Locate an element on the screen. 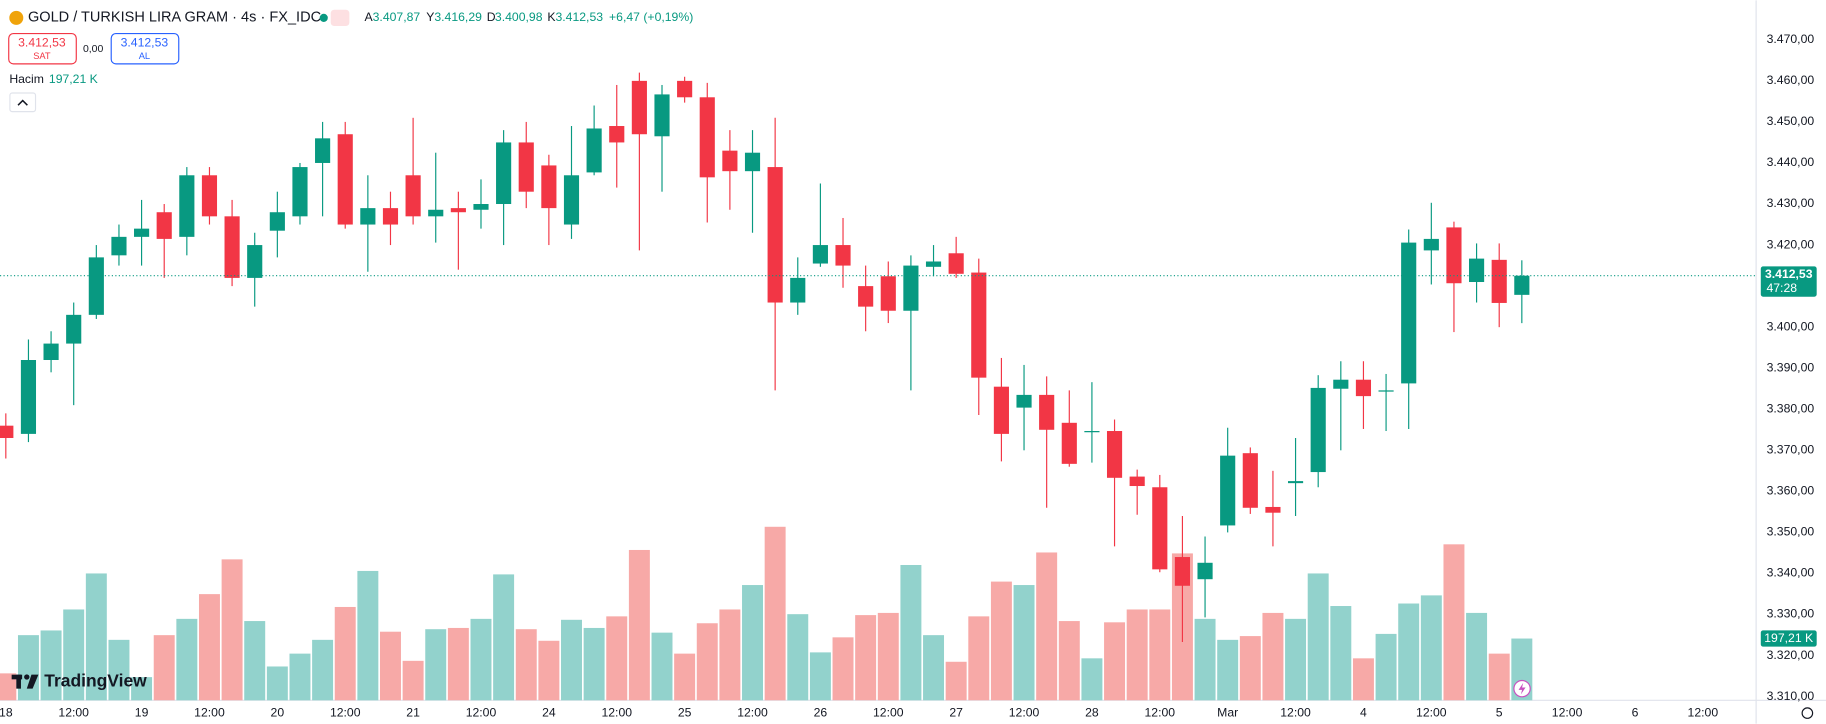 The width and height of the screenshot is (1826, 724). legend-value: 3.416,29 is located at coordinates (458, 17).